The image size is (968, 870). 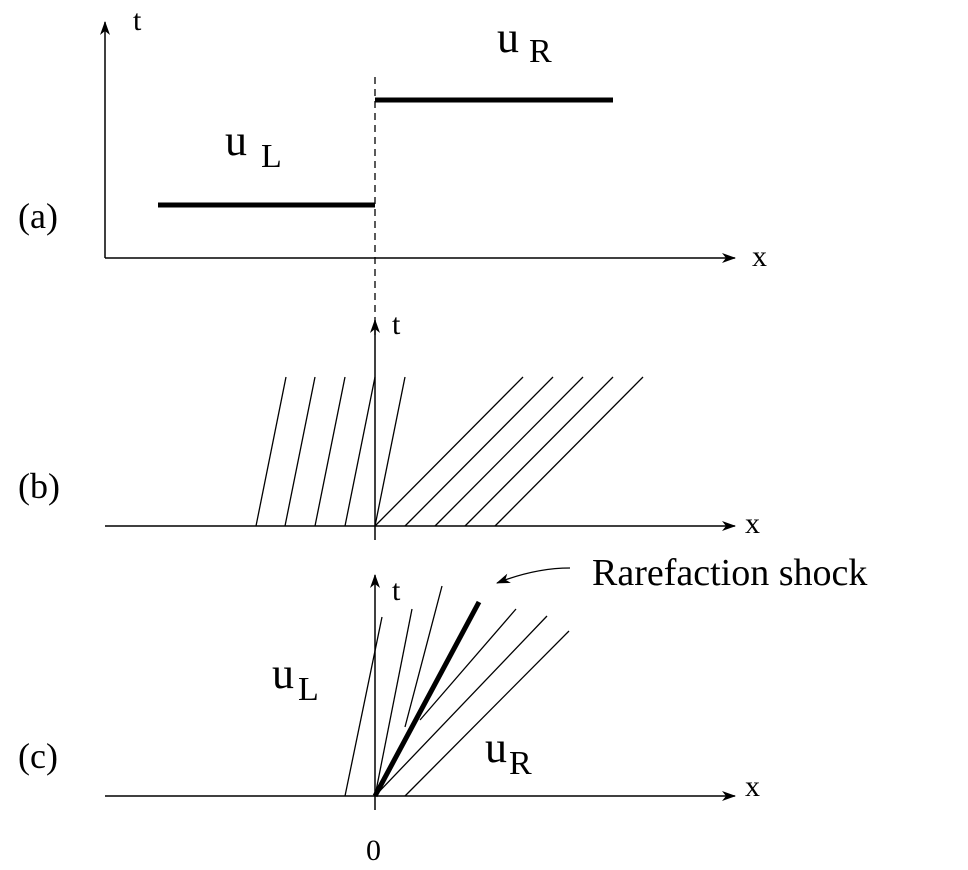 I want to click on panel-label: (c), so click(x=38, y=756).